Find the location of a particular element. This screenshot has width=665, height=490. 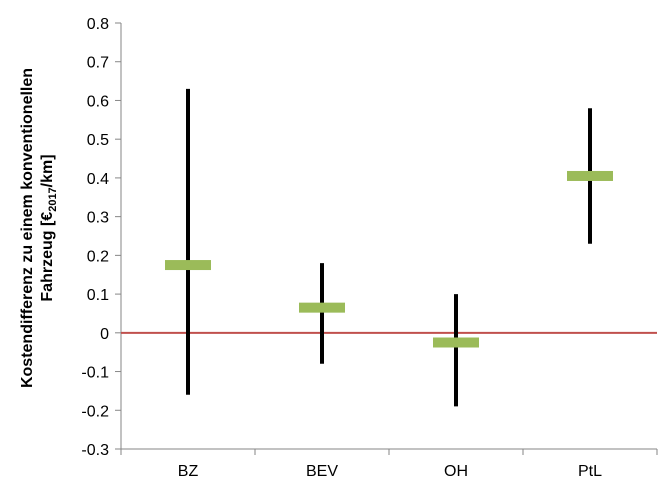

x-tick-label: BEV is located at coordinates (322, 471).